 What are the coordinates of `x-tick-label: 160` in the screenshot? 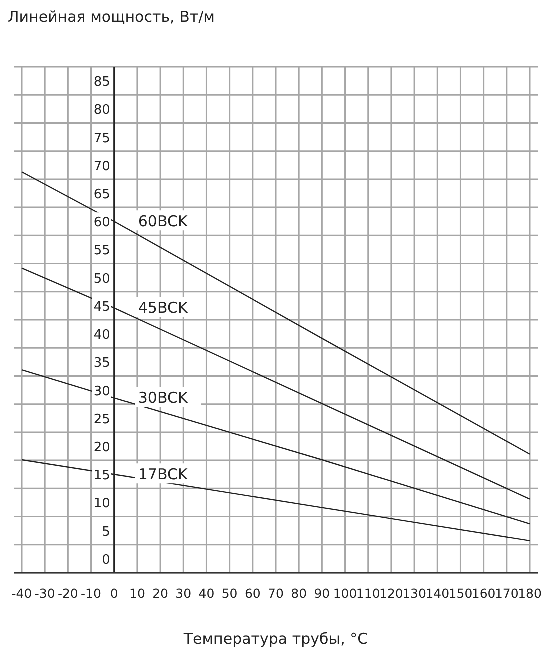 It's located at (484, 593).